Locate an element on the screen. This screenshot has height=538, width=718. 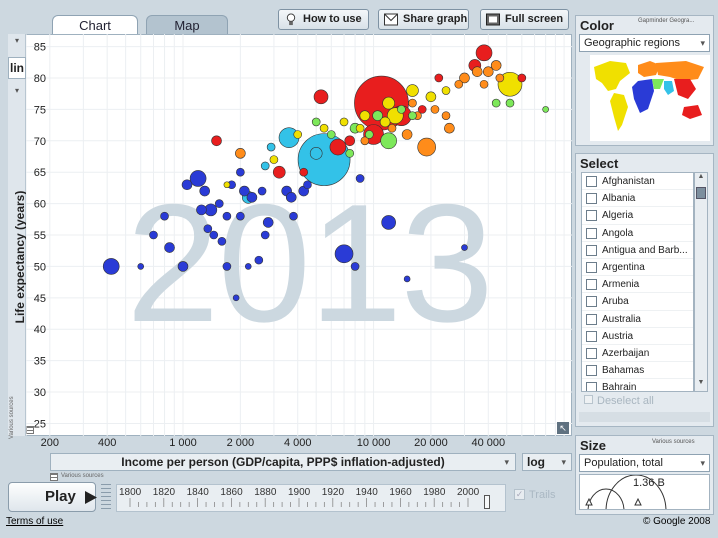
trails-checkbox: ✓ is located at coordinates (519, 494).